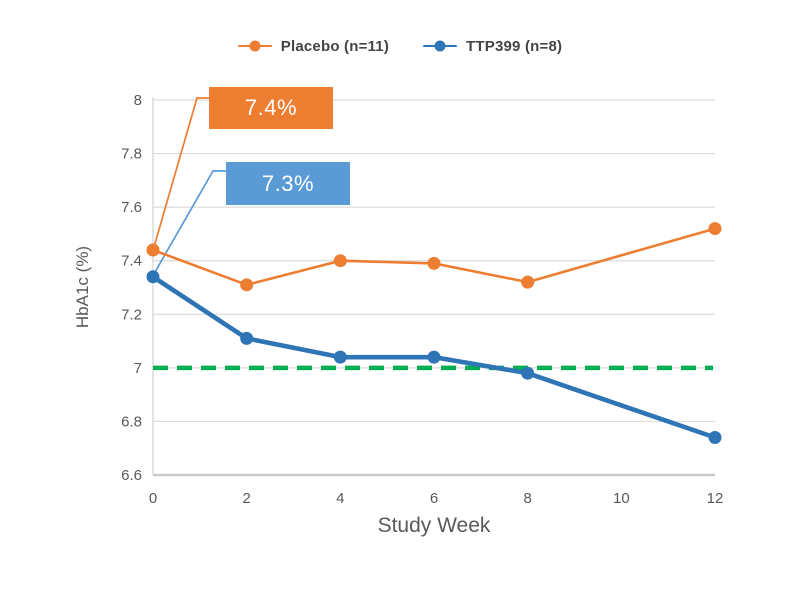  I want to click on x-tick-label: 2, so click(246, 498).